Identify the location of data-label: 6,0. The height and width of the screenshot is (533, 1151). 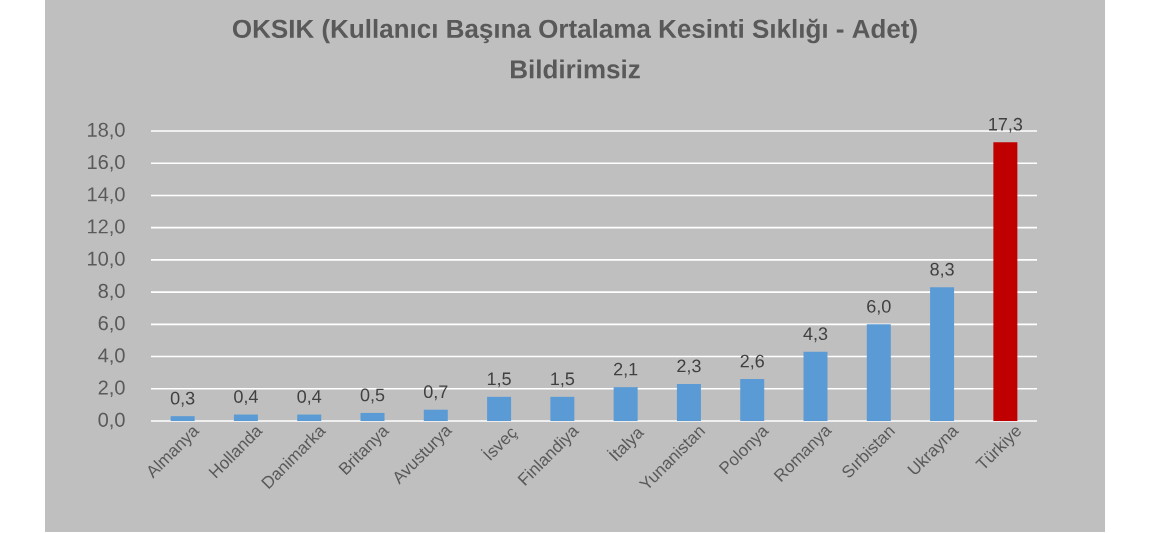
(879, 307).